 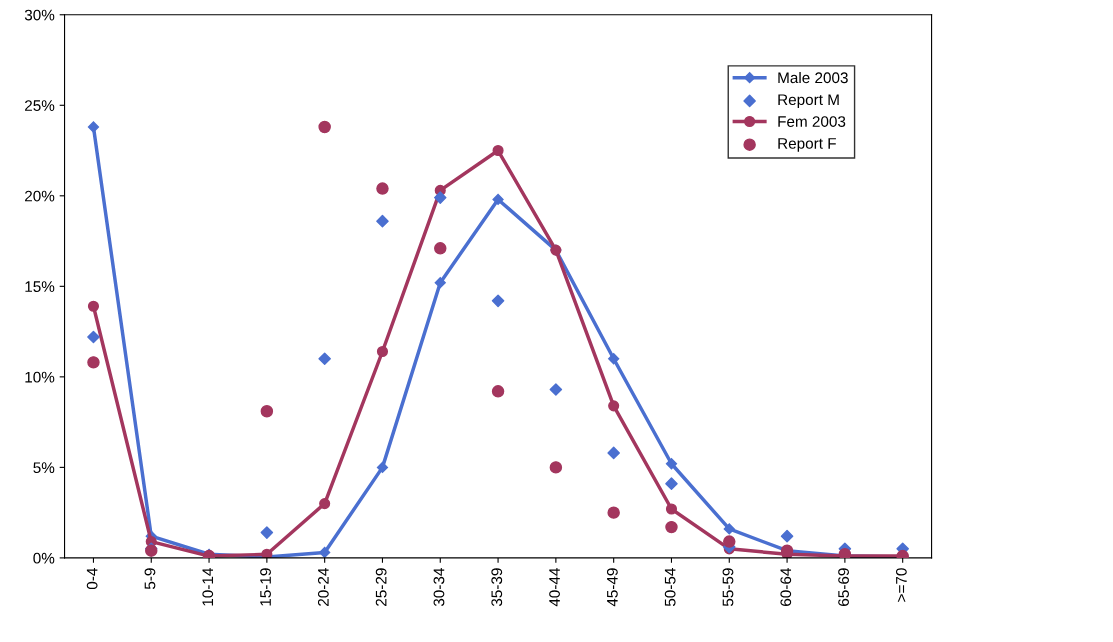 What do you see at coordinates (807, 145) in the screenshot?
I see `legend-label: Report F` at bounding box center [807, 145].